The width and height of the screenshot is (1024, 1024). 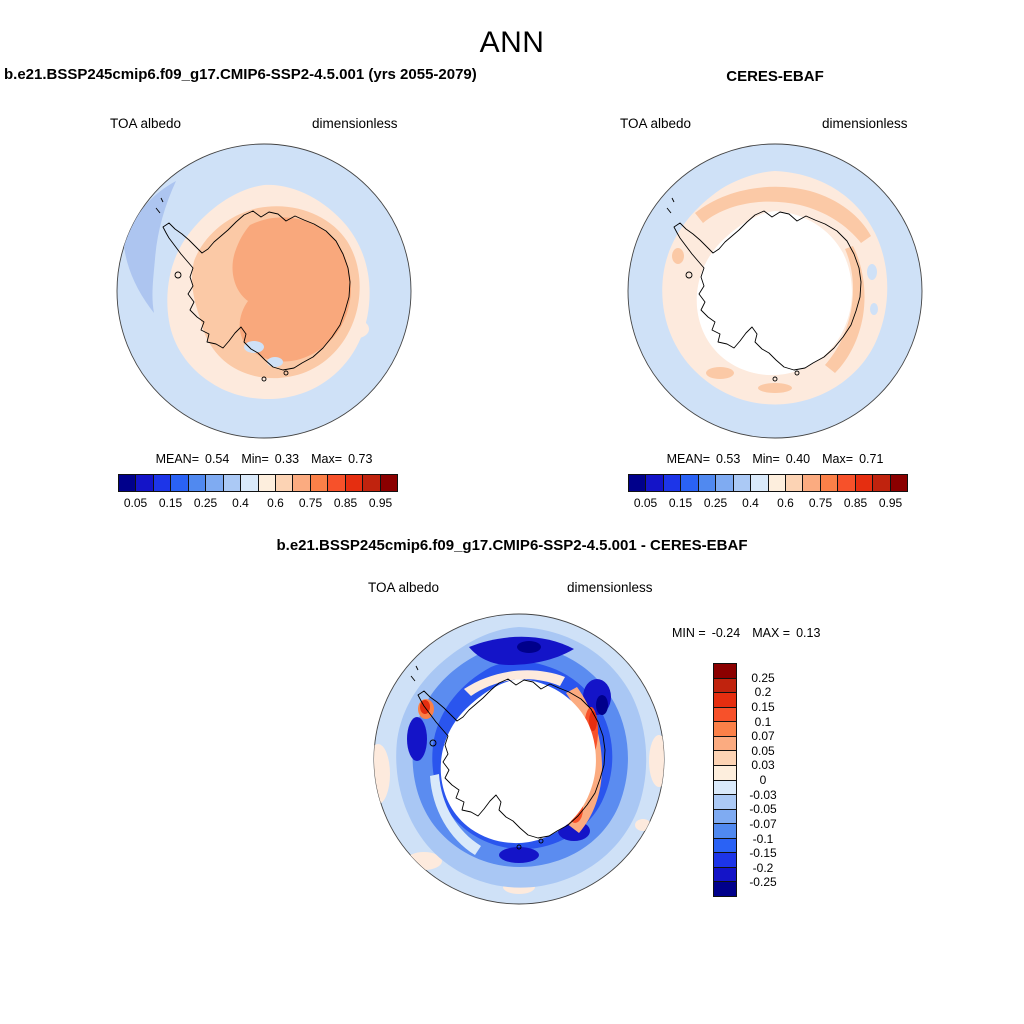 I want to click on diff-field-label: TOA albedo, so click(x=404, y=587).